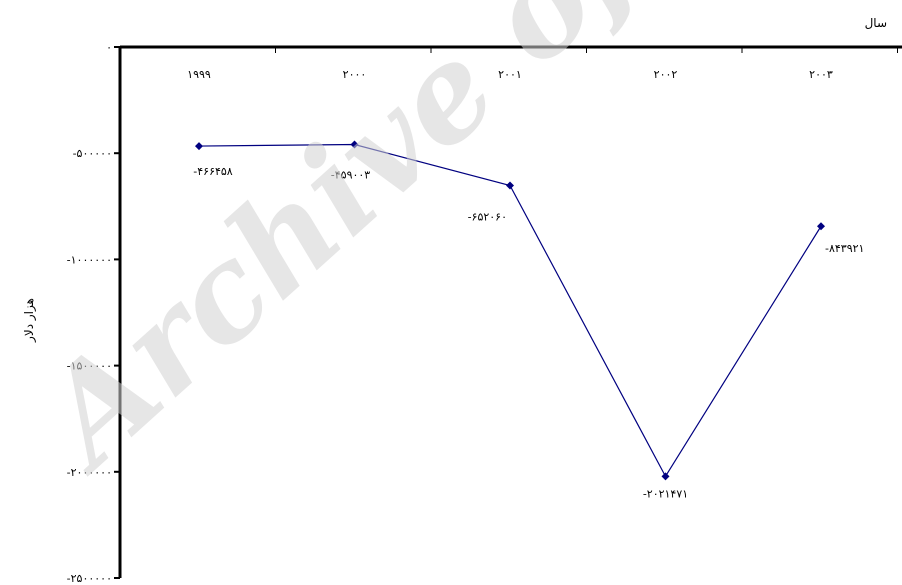 The image size is (902, 585). Describe the element at coordinates (29, 320) in the screenshot. I see `y-axis-title: هزار دلار` at that location.